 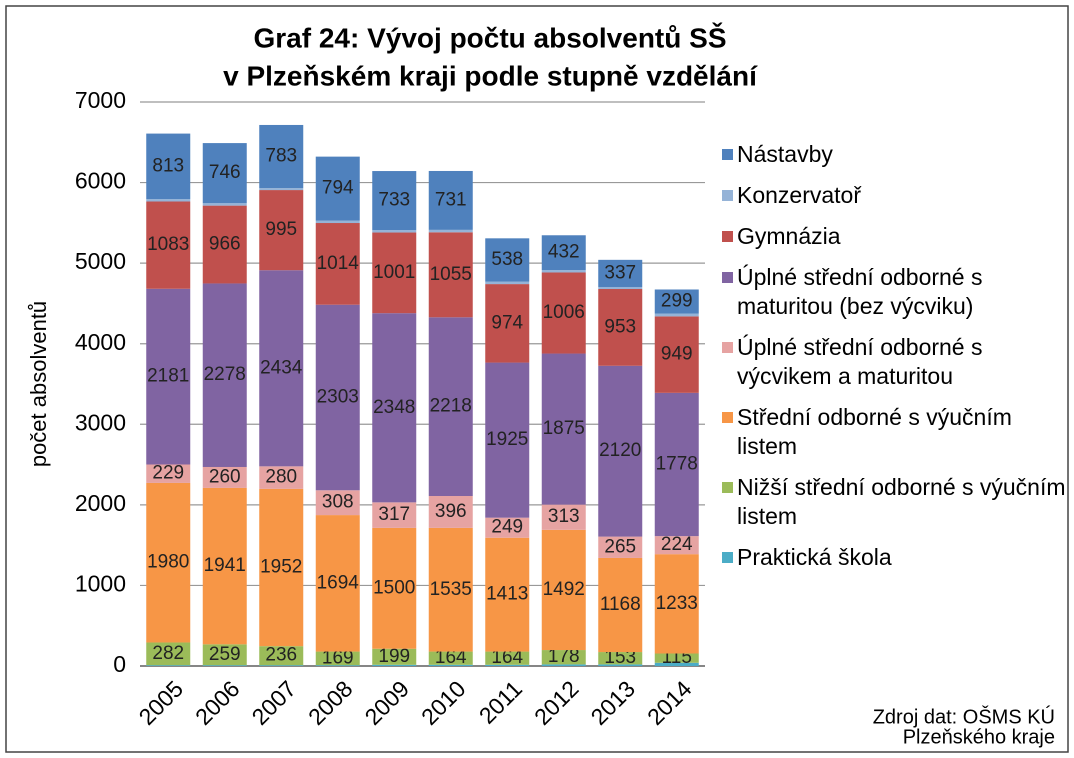 I want to click on data-label: 164, so click(x=507, y=657).